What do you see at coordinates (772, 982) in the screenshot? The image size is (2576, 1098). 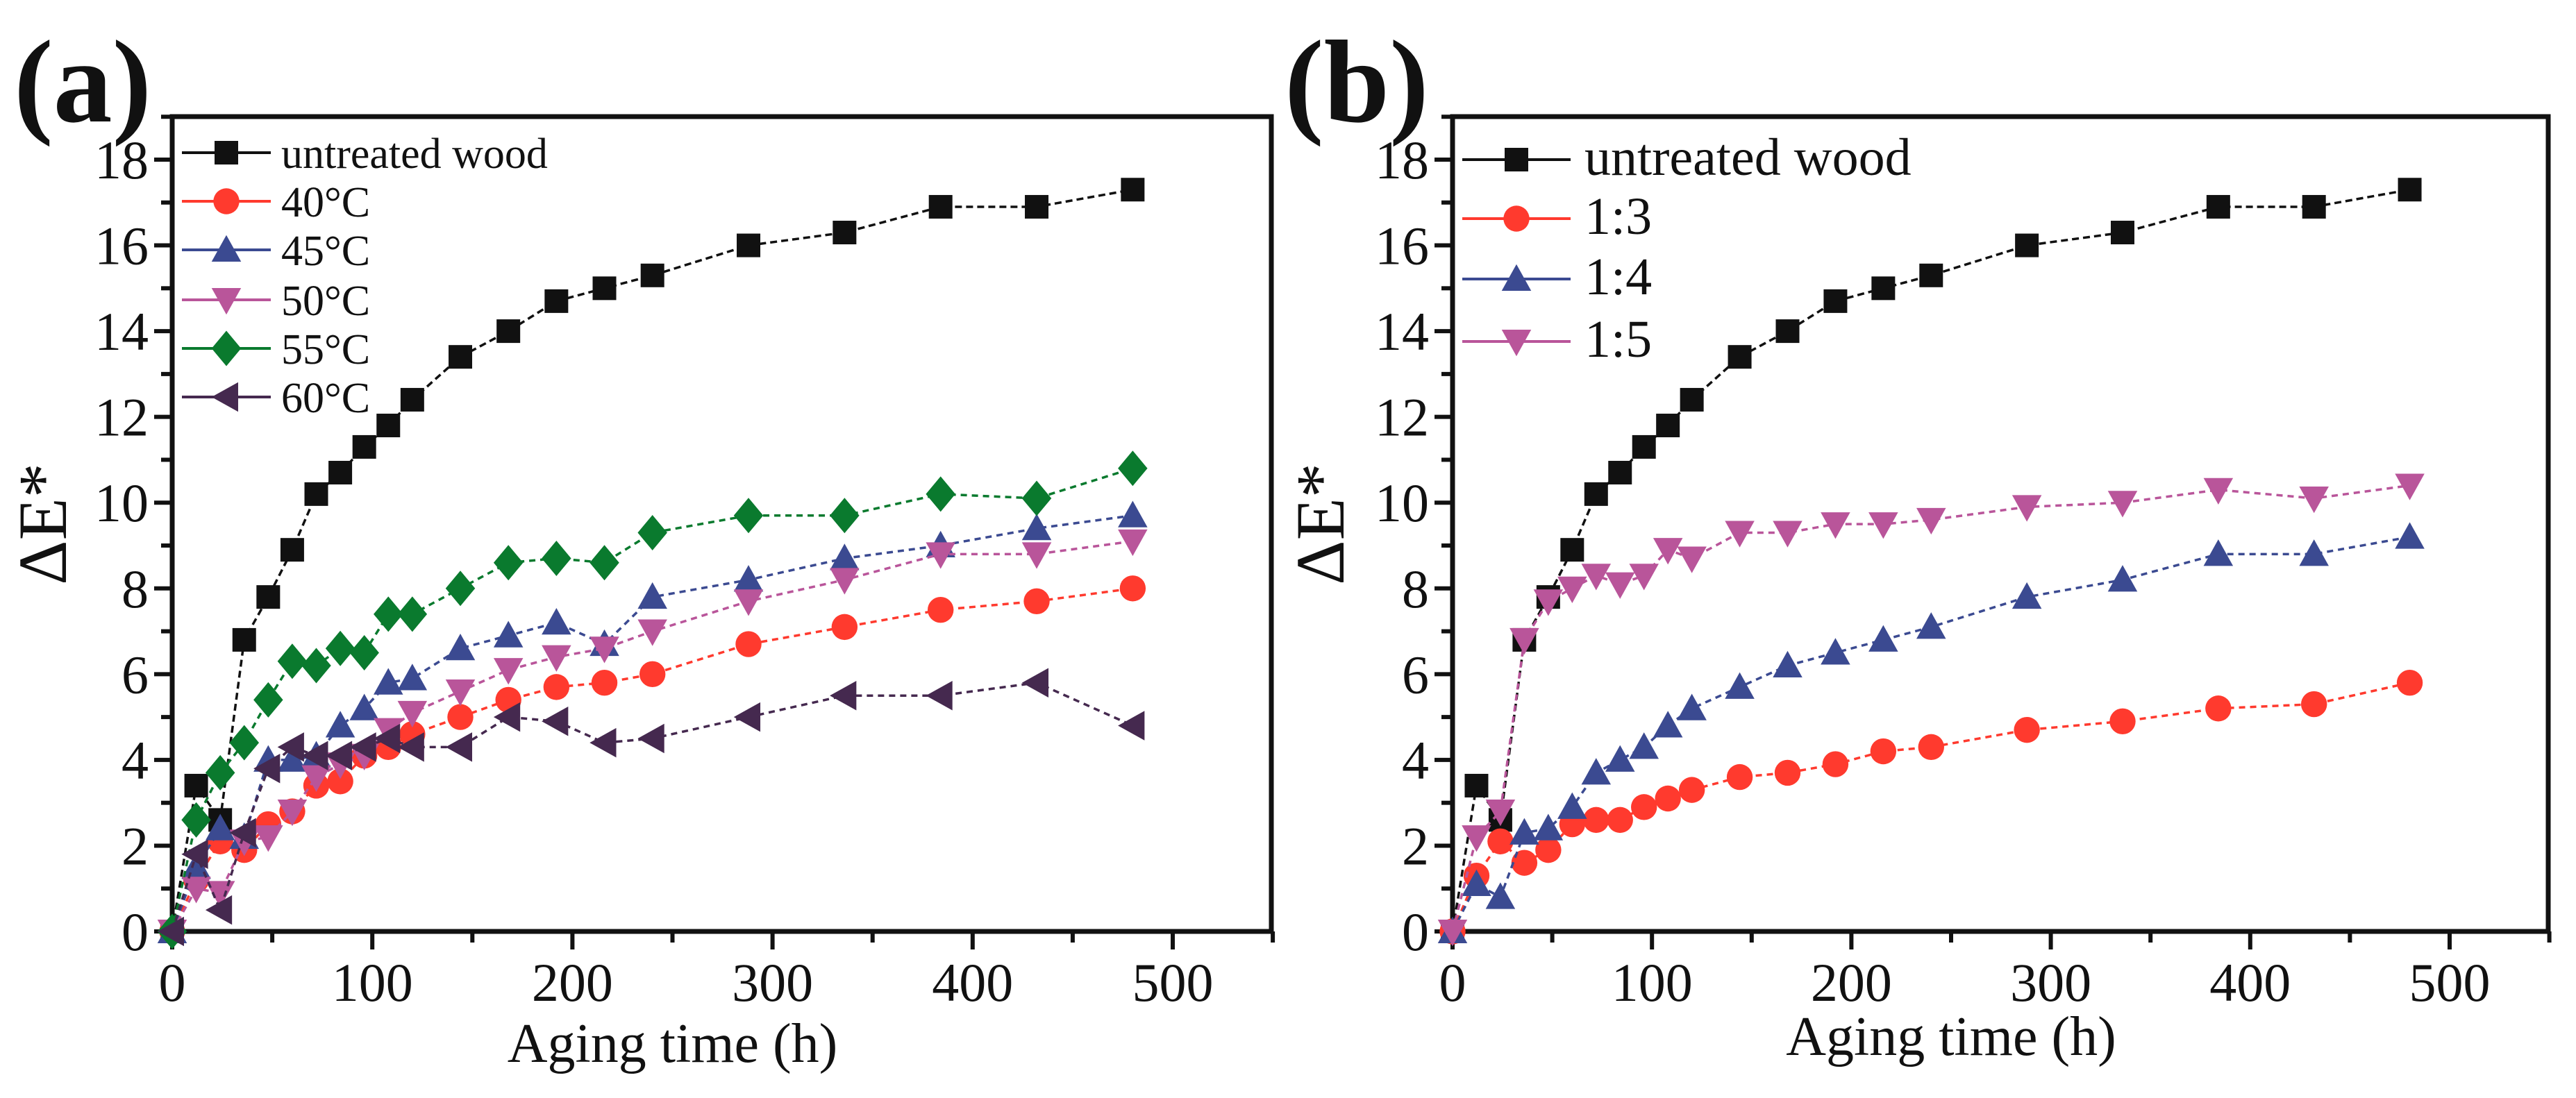 I see `x-tick-label: 300` at bounding box center [772, 982].